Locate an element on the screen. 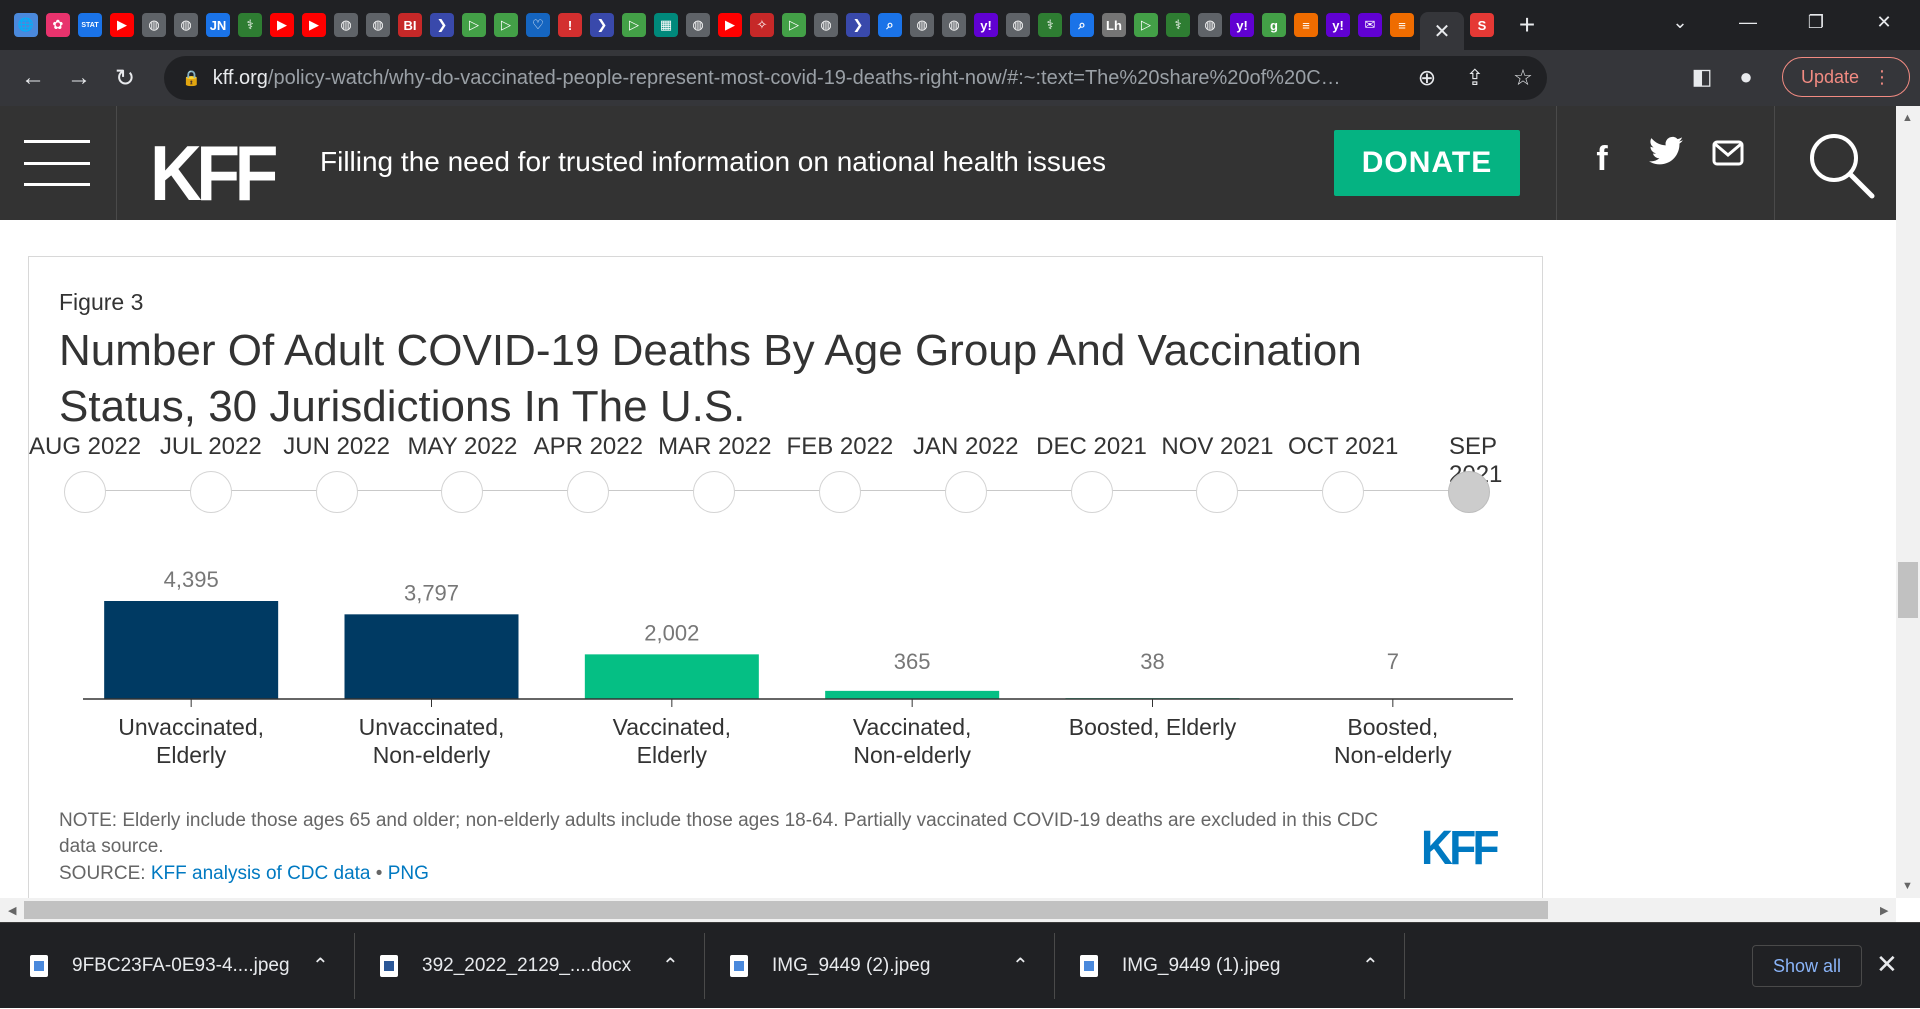  timeline-month-label: MAR 2022 is located at coordinates (715, 446).